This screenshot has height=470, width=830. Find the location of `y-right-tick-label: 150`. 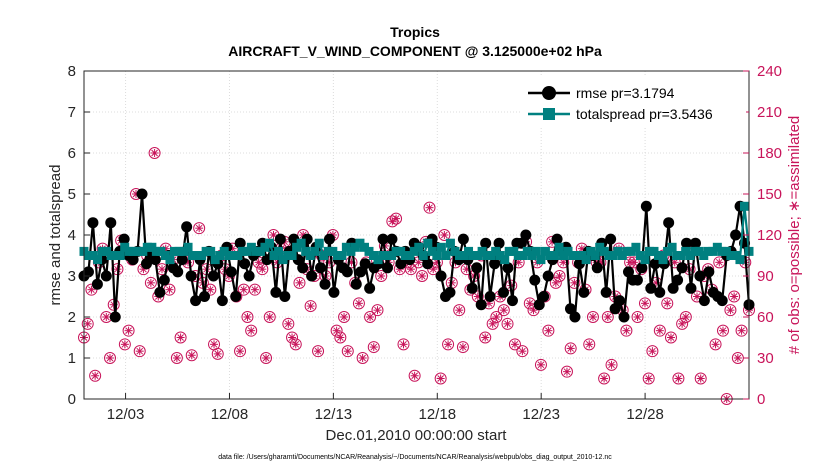

y-right-tick-label: 150 is located at coordinates (769, 194).